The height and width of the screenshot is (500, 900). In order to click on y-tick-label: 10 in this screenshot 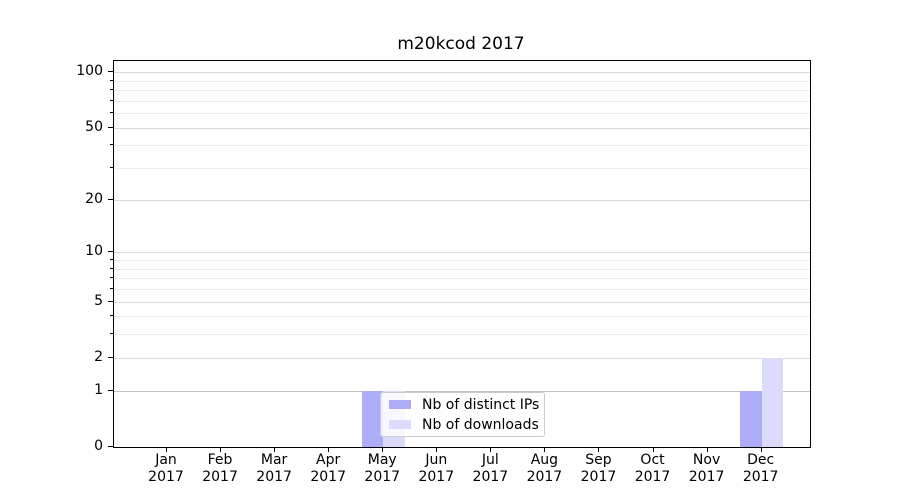, I will do `click(94, 251)`.